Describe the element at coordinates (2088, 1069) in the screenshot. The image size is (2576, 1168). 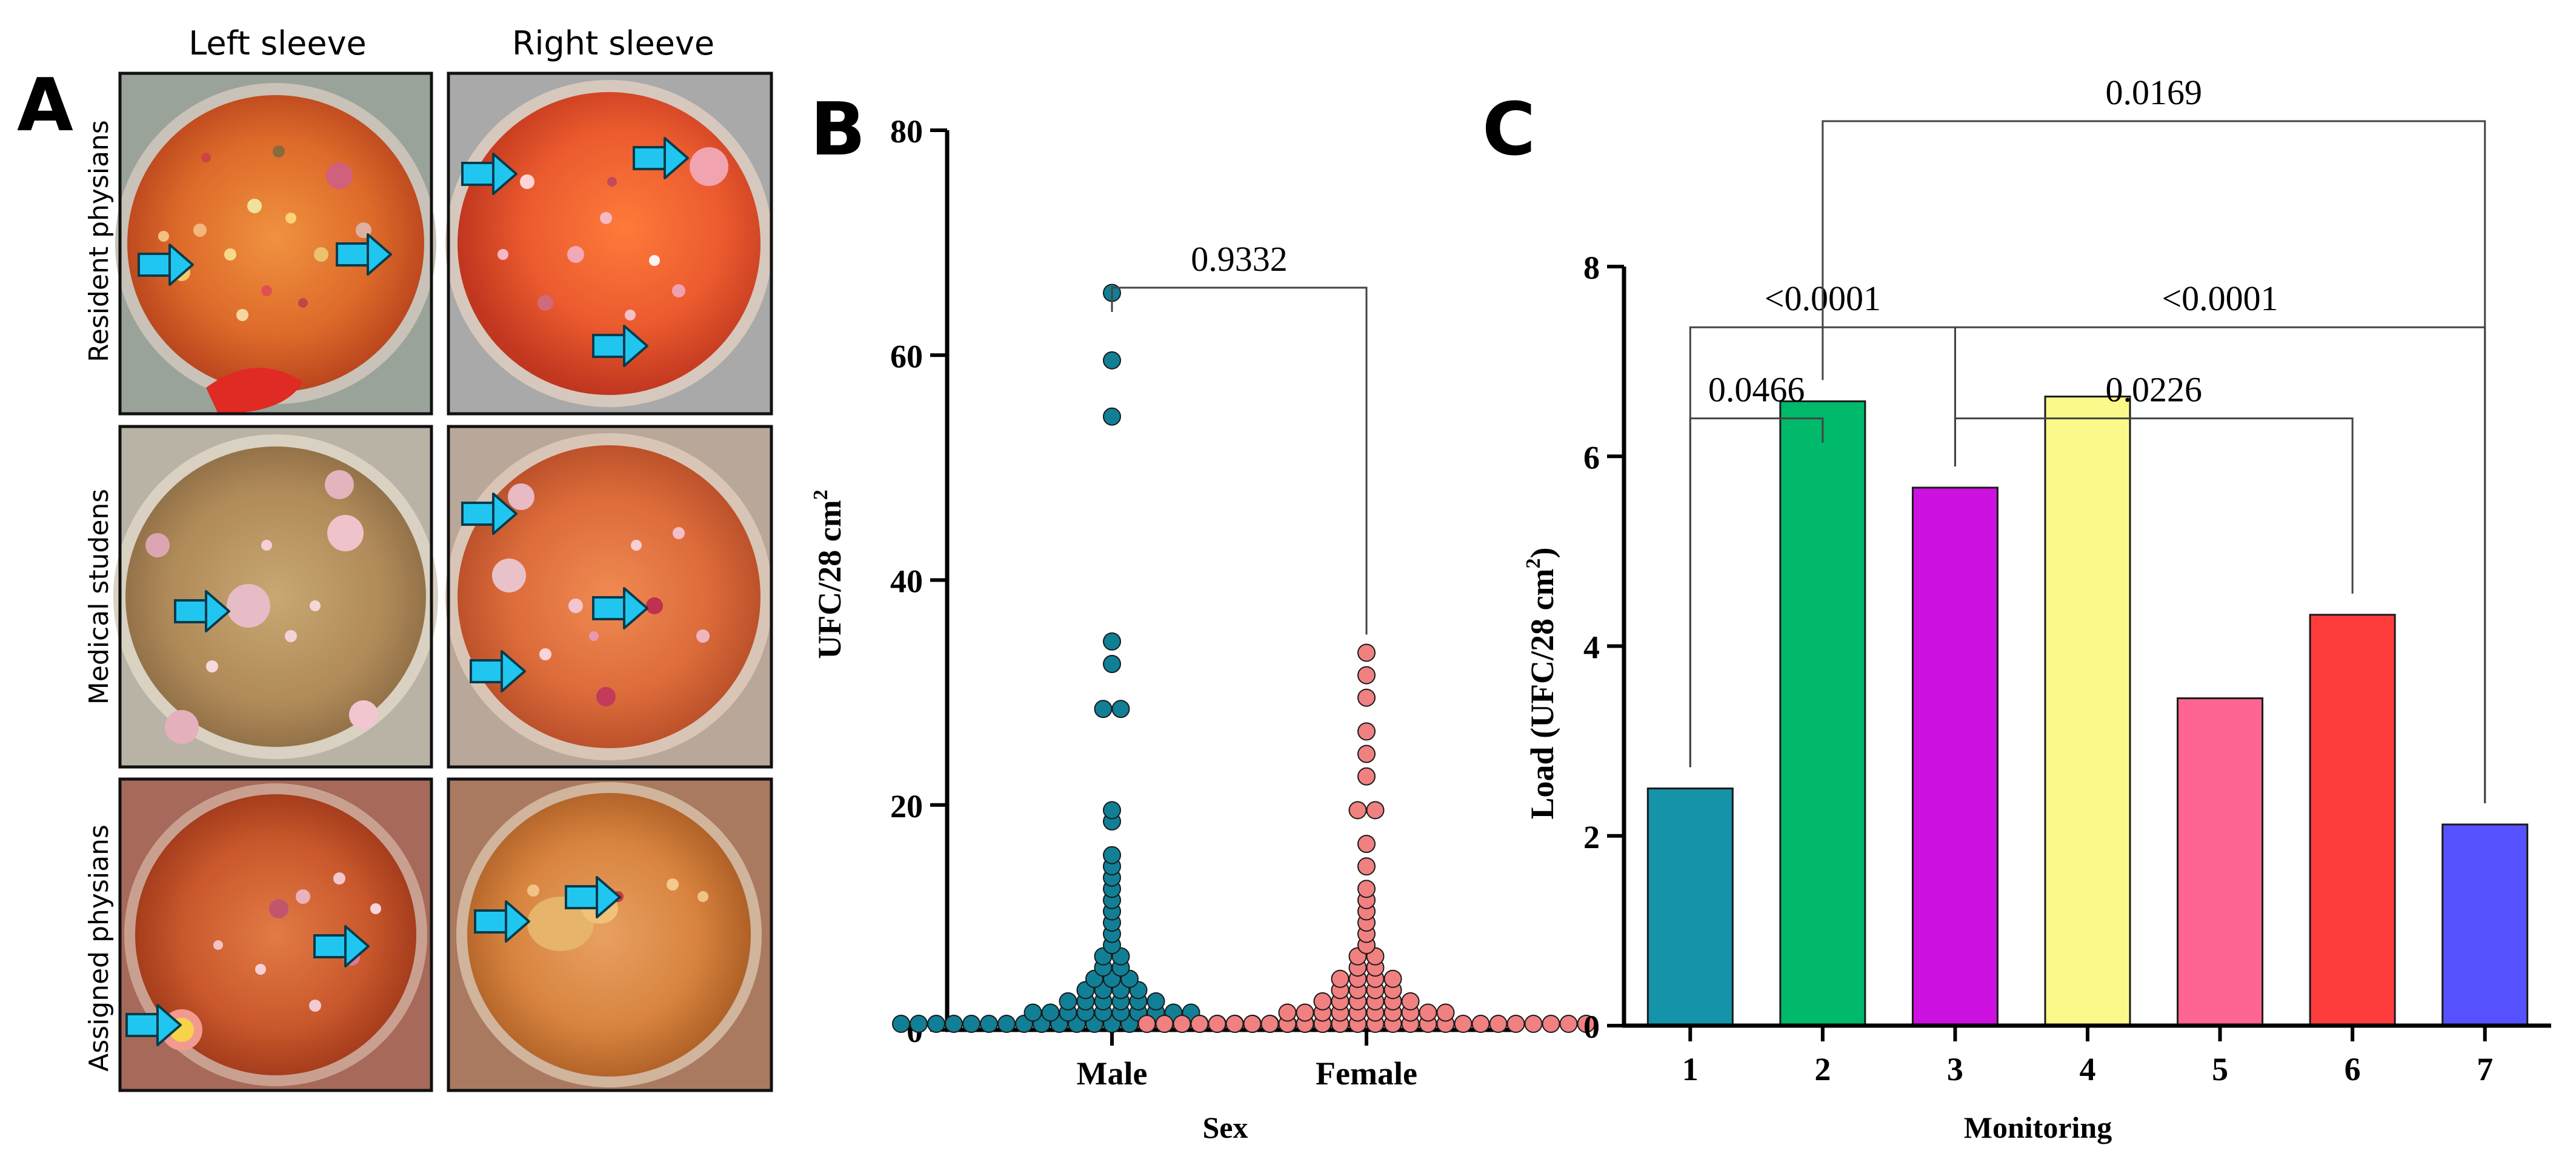
I see `panel-c-x-tick-label: 4` at that location.